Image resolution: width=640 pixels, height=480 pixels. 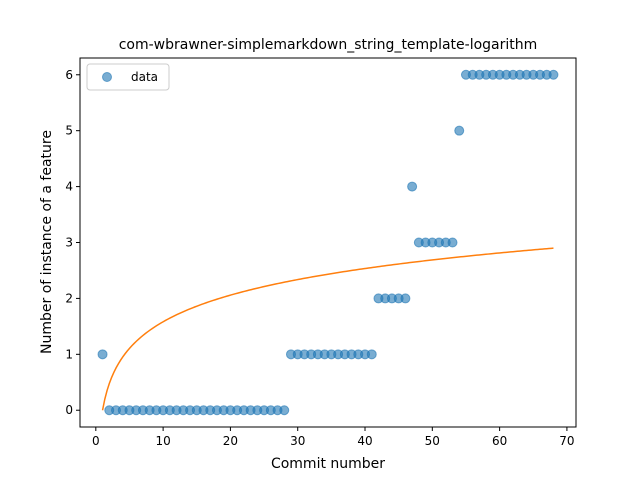 I want to click on x-tick-label: 20, so click(x=230, y=441).